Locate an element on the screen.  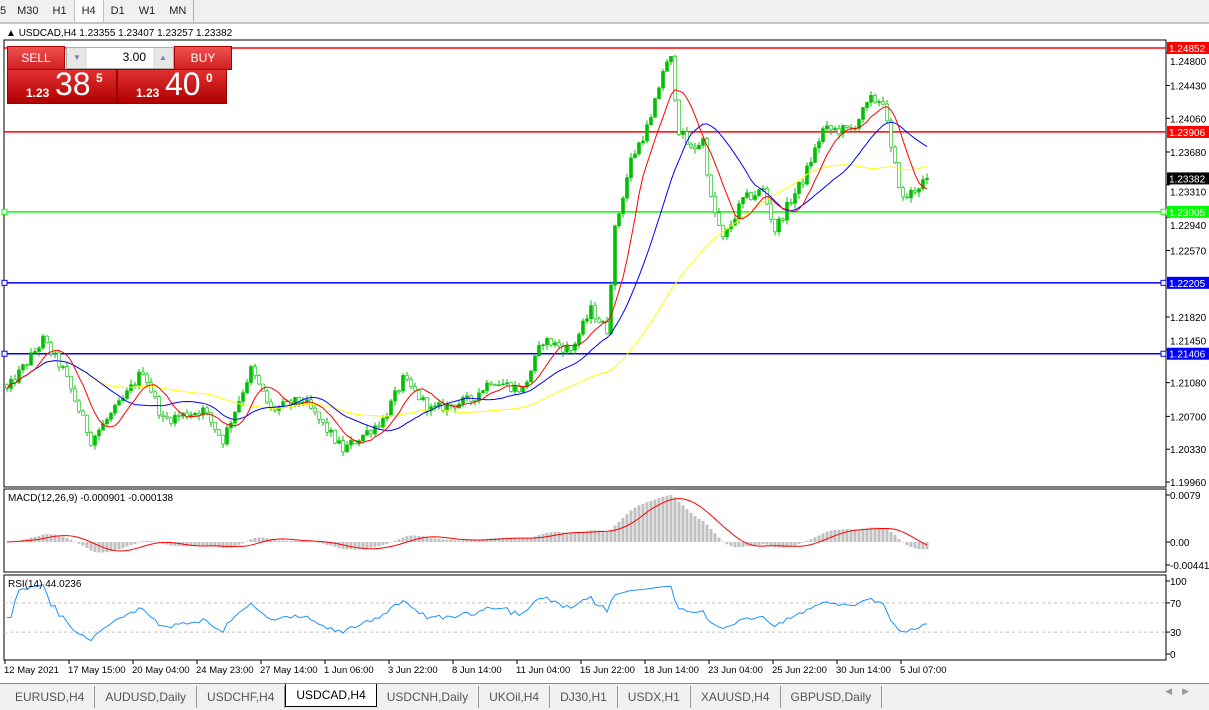
collapse-triangle-icon: ▲ is located at coordinates (11, 33).